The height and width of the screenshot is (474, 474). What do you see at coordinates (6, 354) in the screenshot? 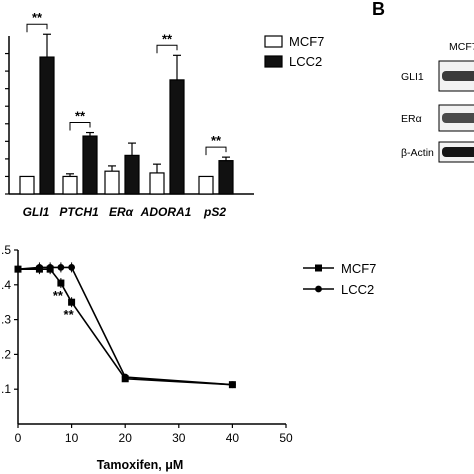
I see `line-y-tick-label: .2` at bounding box center [6, 354].